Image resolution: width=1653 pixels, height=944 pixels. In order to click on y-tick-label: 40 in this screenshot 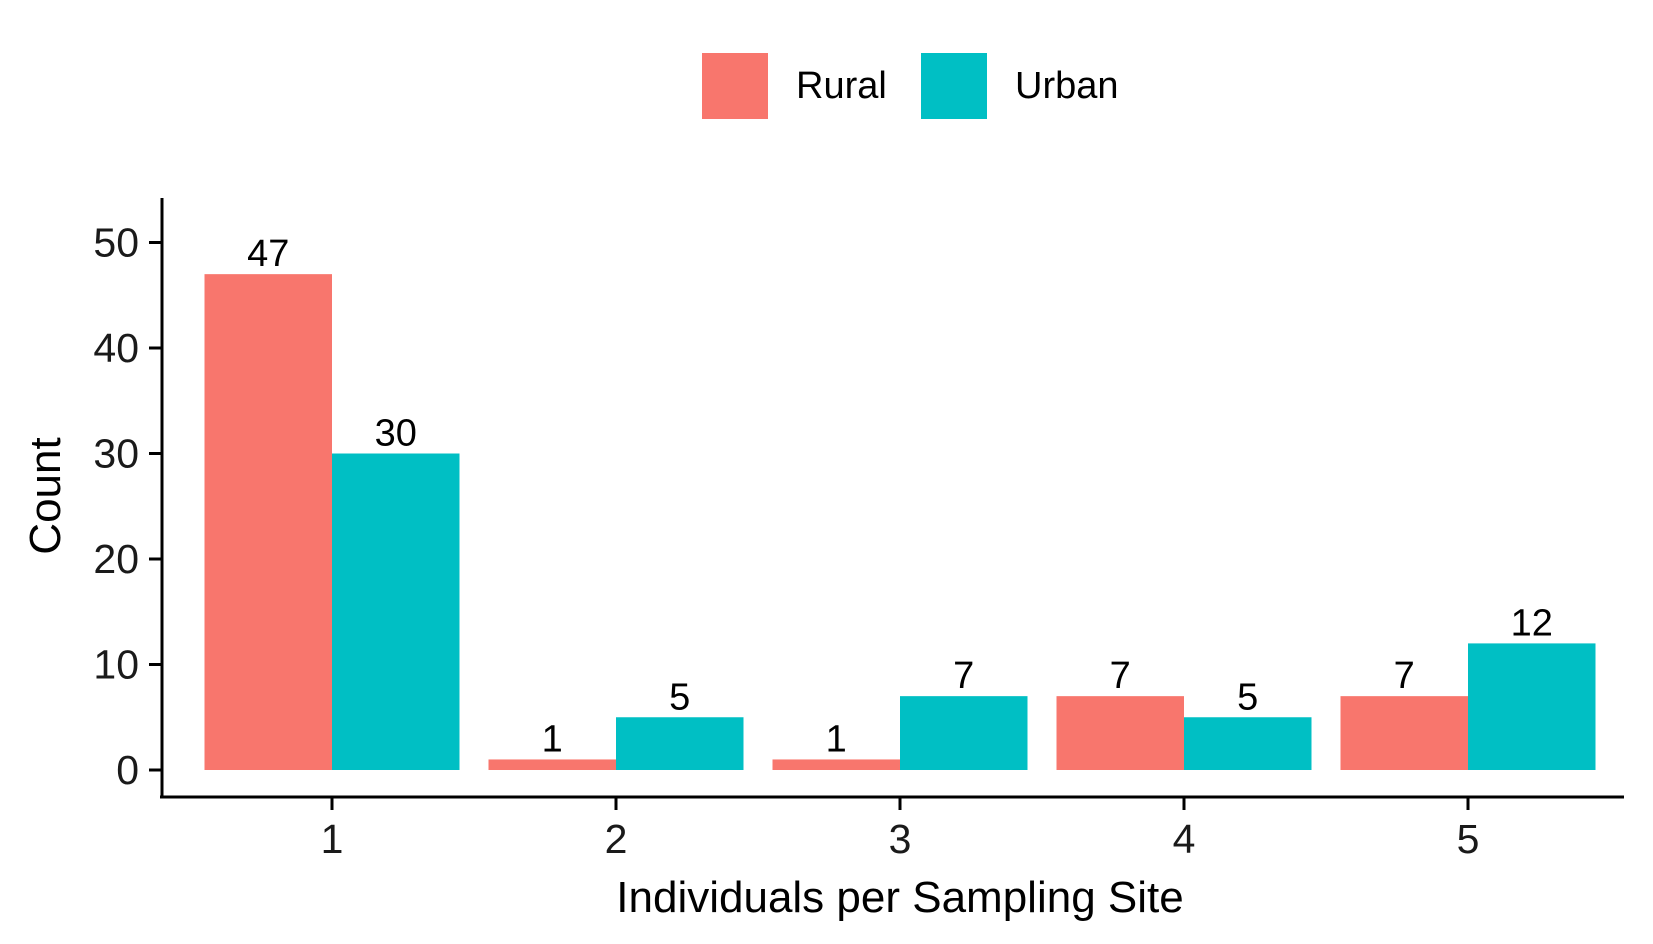, I will do `click(116, 348)`.